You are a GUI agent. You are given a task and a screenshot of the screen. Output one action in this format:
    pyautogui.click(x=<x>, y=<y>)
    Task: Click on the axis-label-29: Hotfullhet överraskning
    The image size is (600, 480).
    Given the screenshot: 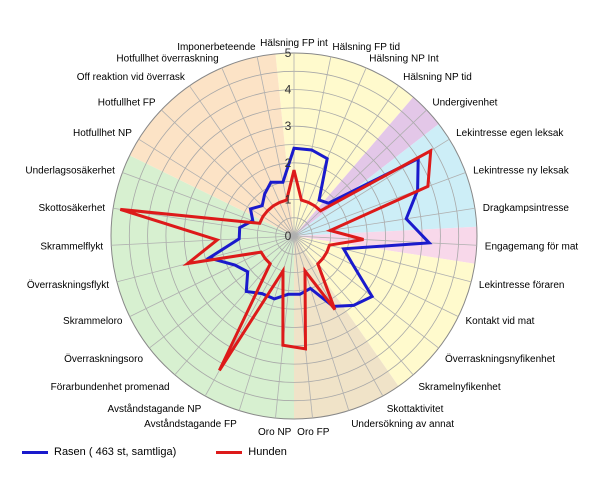 What is the action you would take?
    pyautogui.click(x=167, y=59)
    